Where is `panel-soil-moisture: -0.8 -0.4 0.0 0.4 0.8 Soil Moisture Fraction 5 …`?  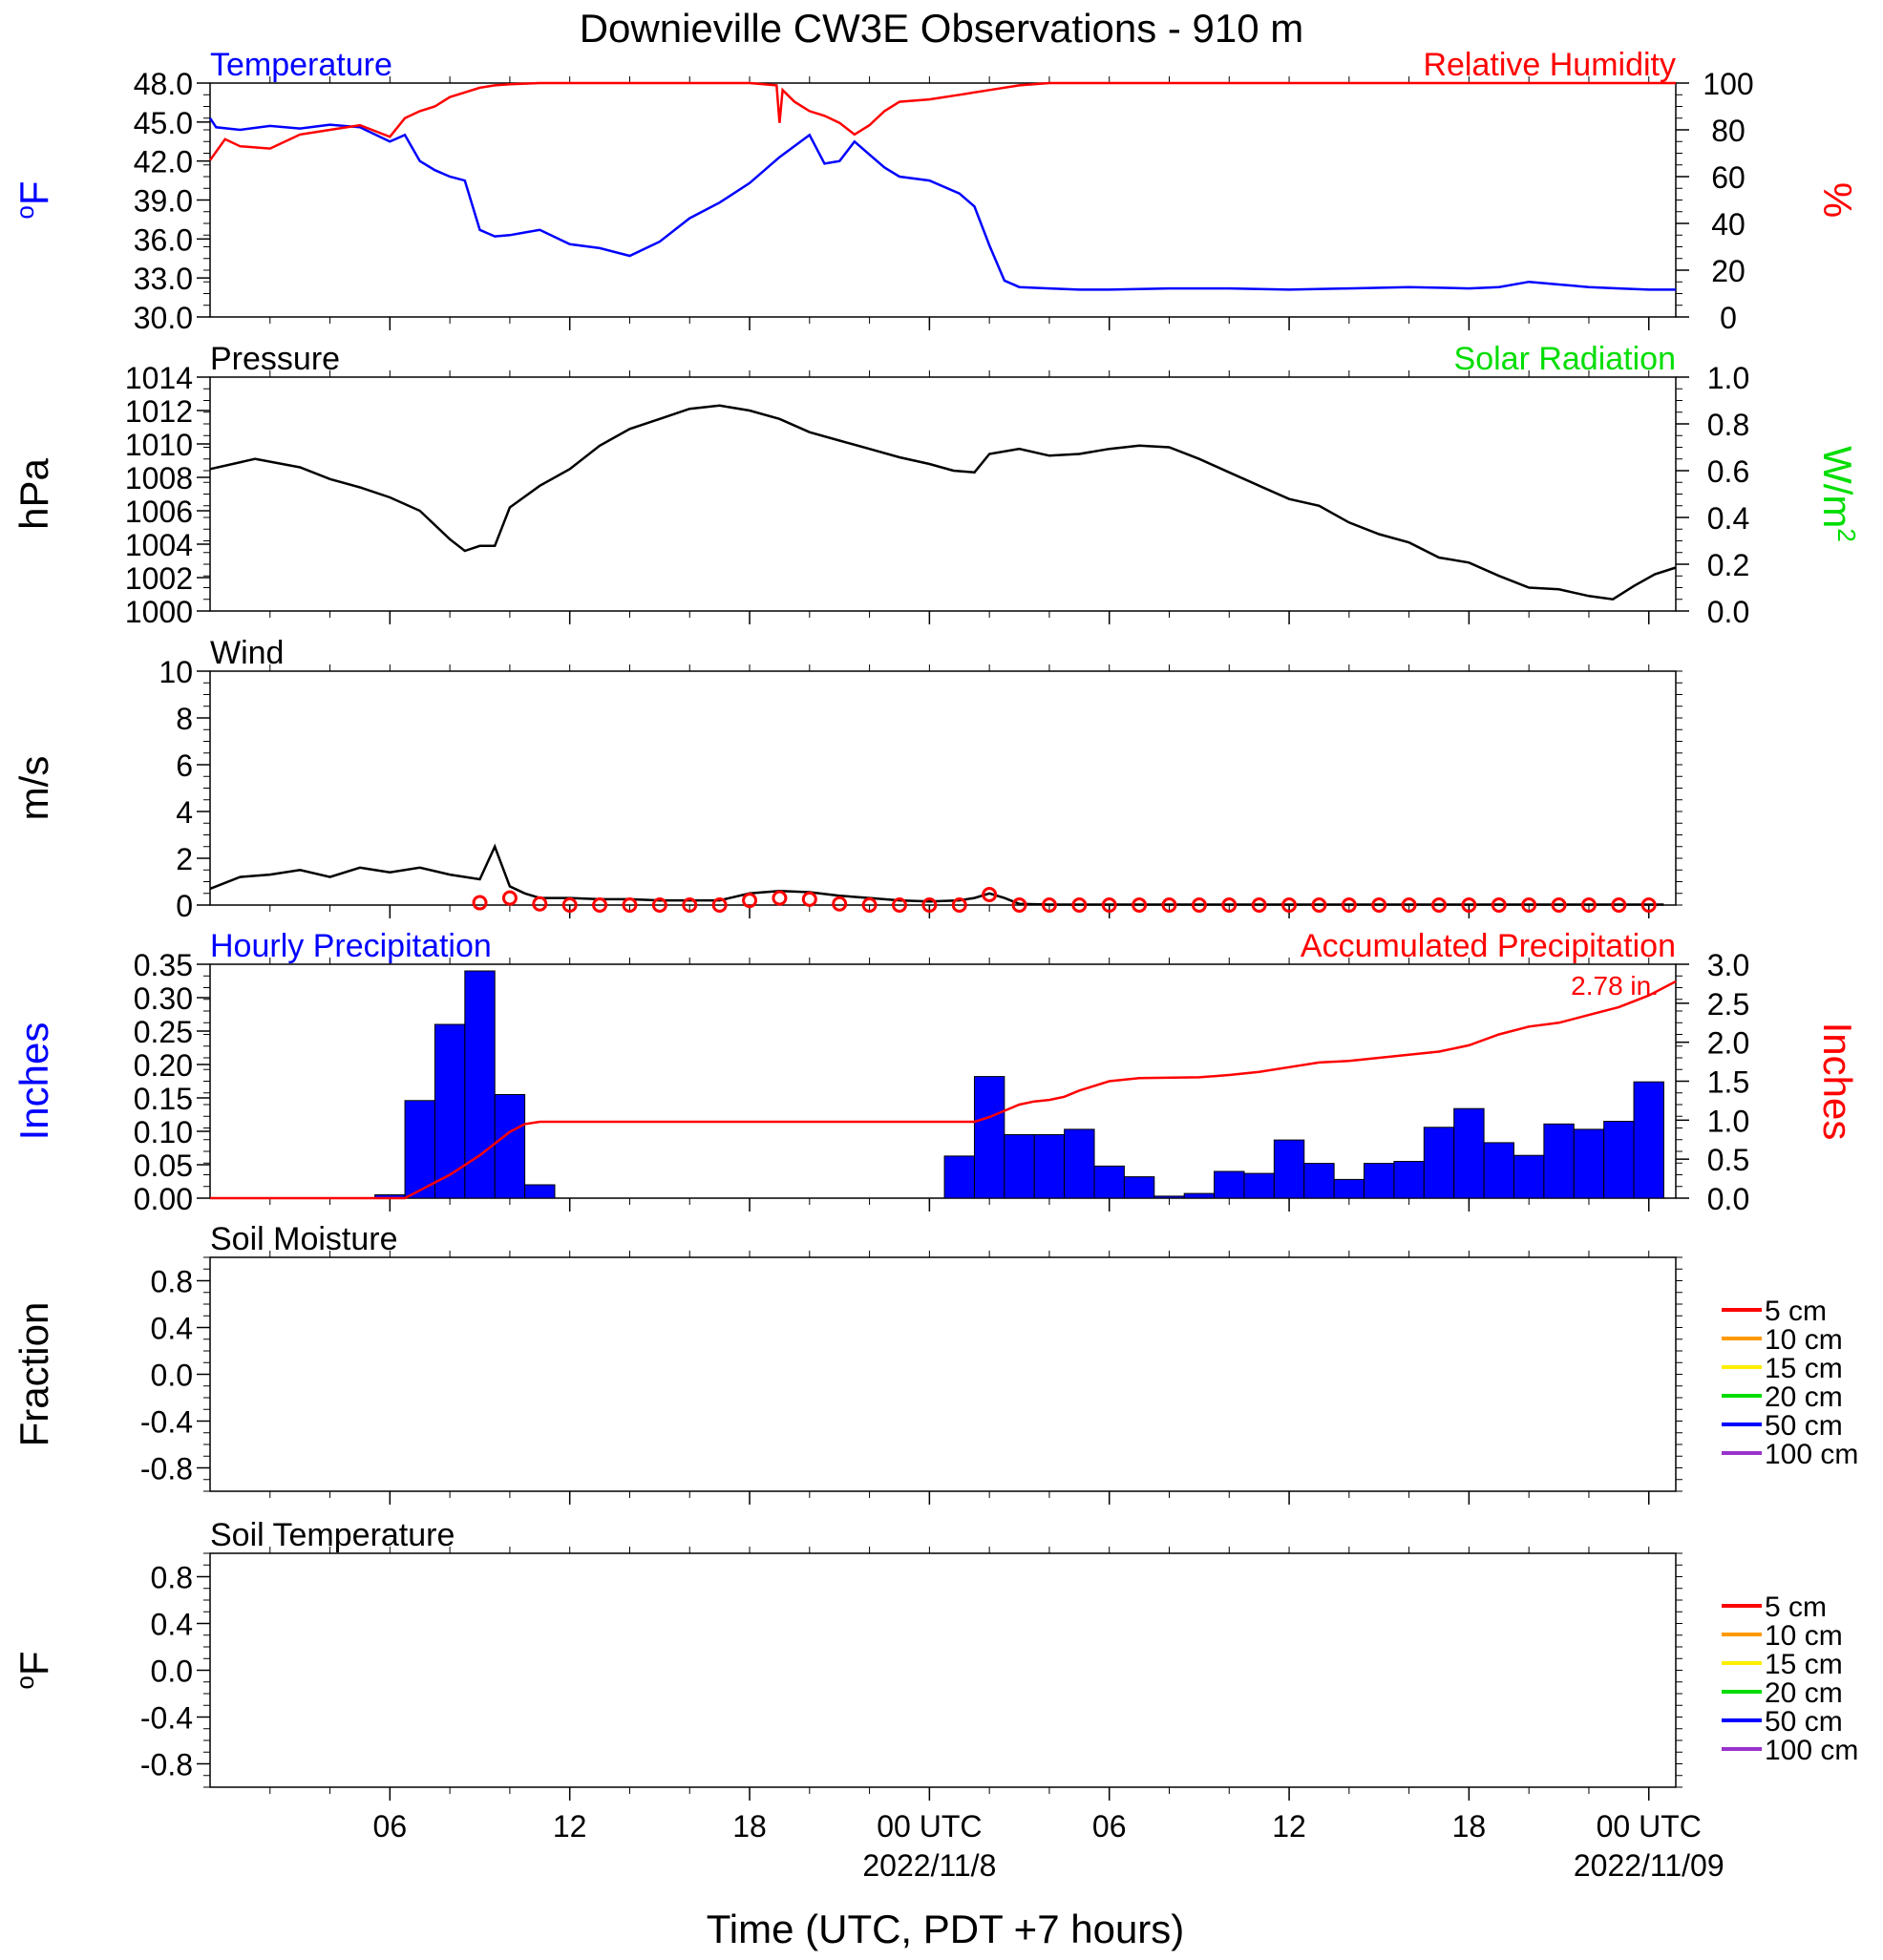
panel-soil-moisture: -0.8 -0.4 0.0 0.4 0.8 Soil Moisture Fraction 5 … is located at coordinates (934, 1363).